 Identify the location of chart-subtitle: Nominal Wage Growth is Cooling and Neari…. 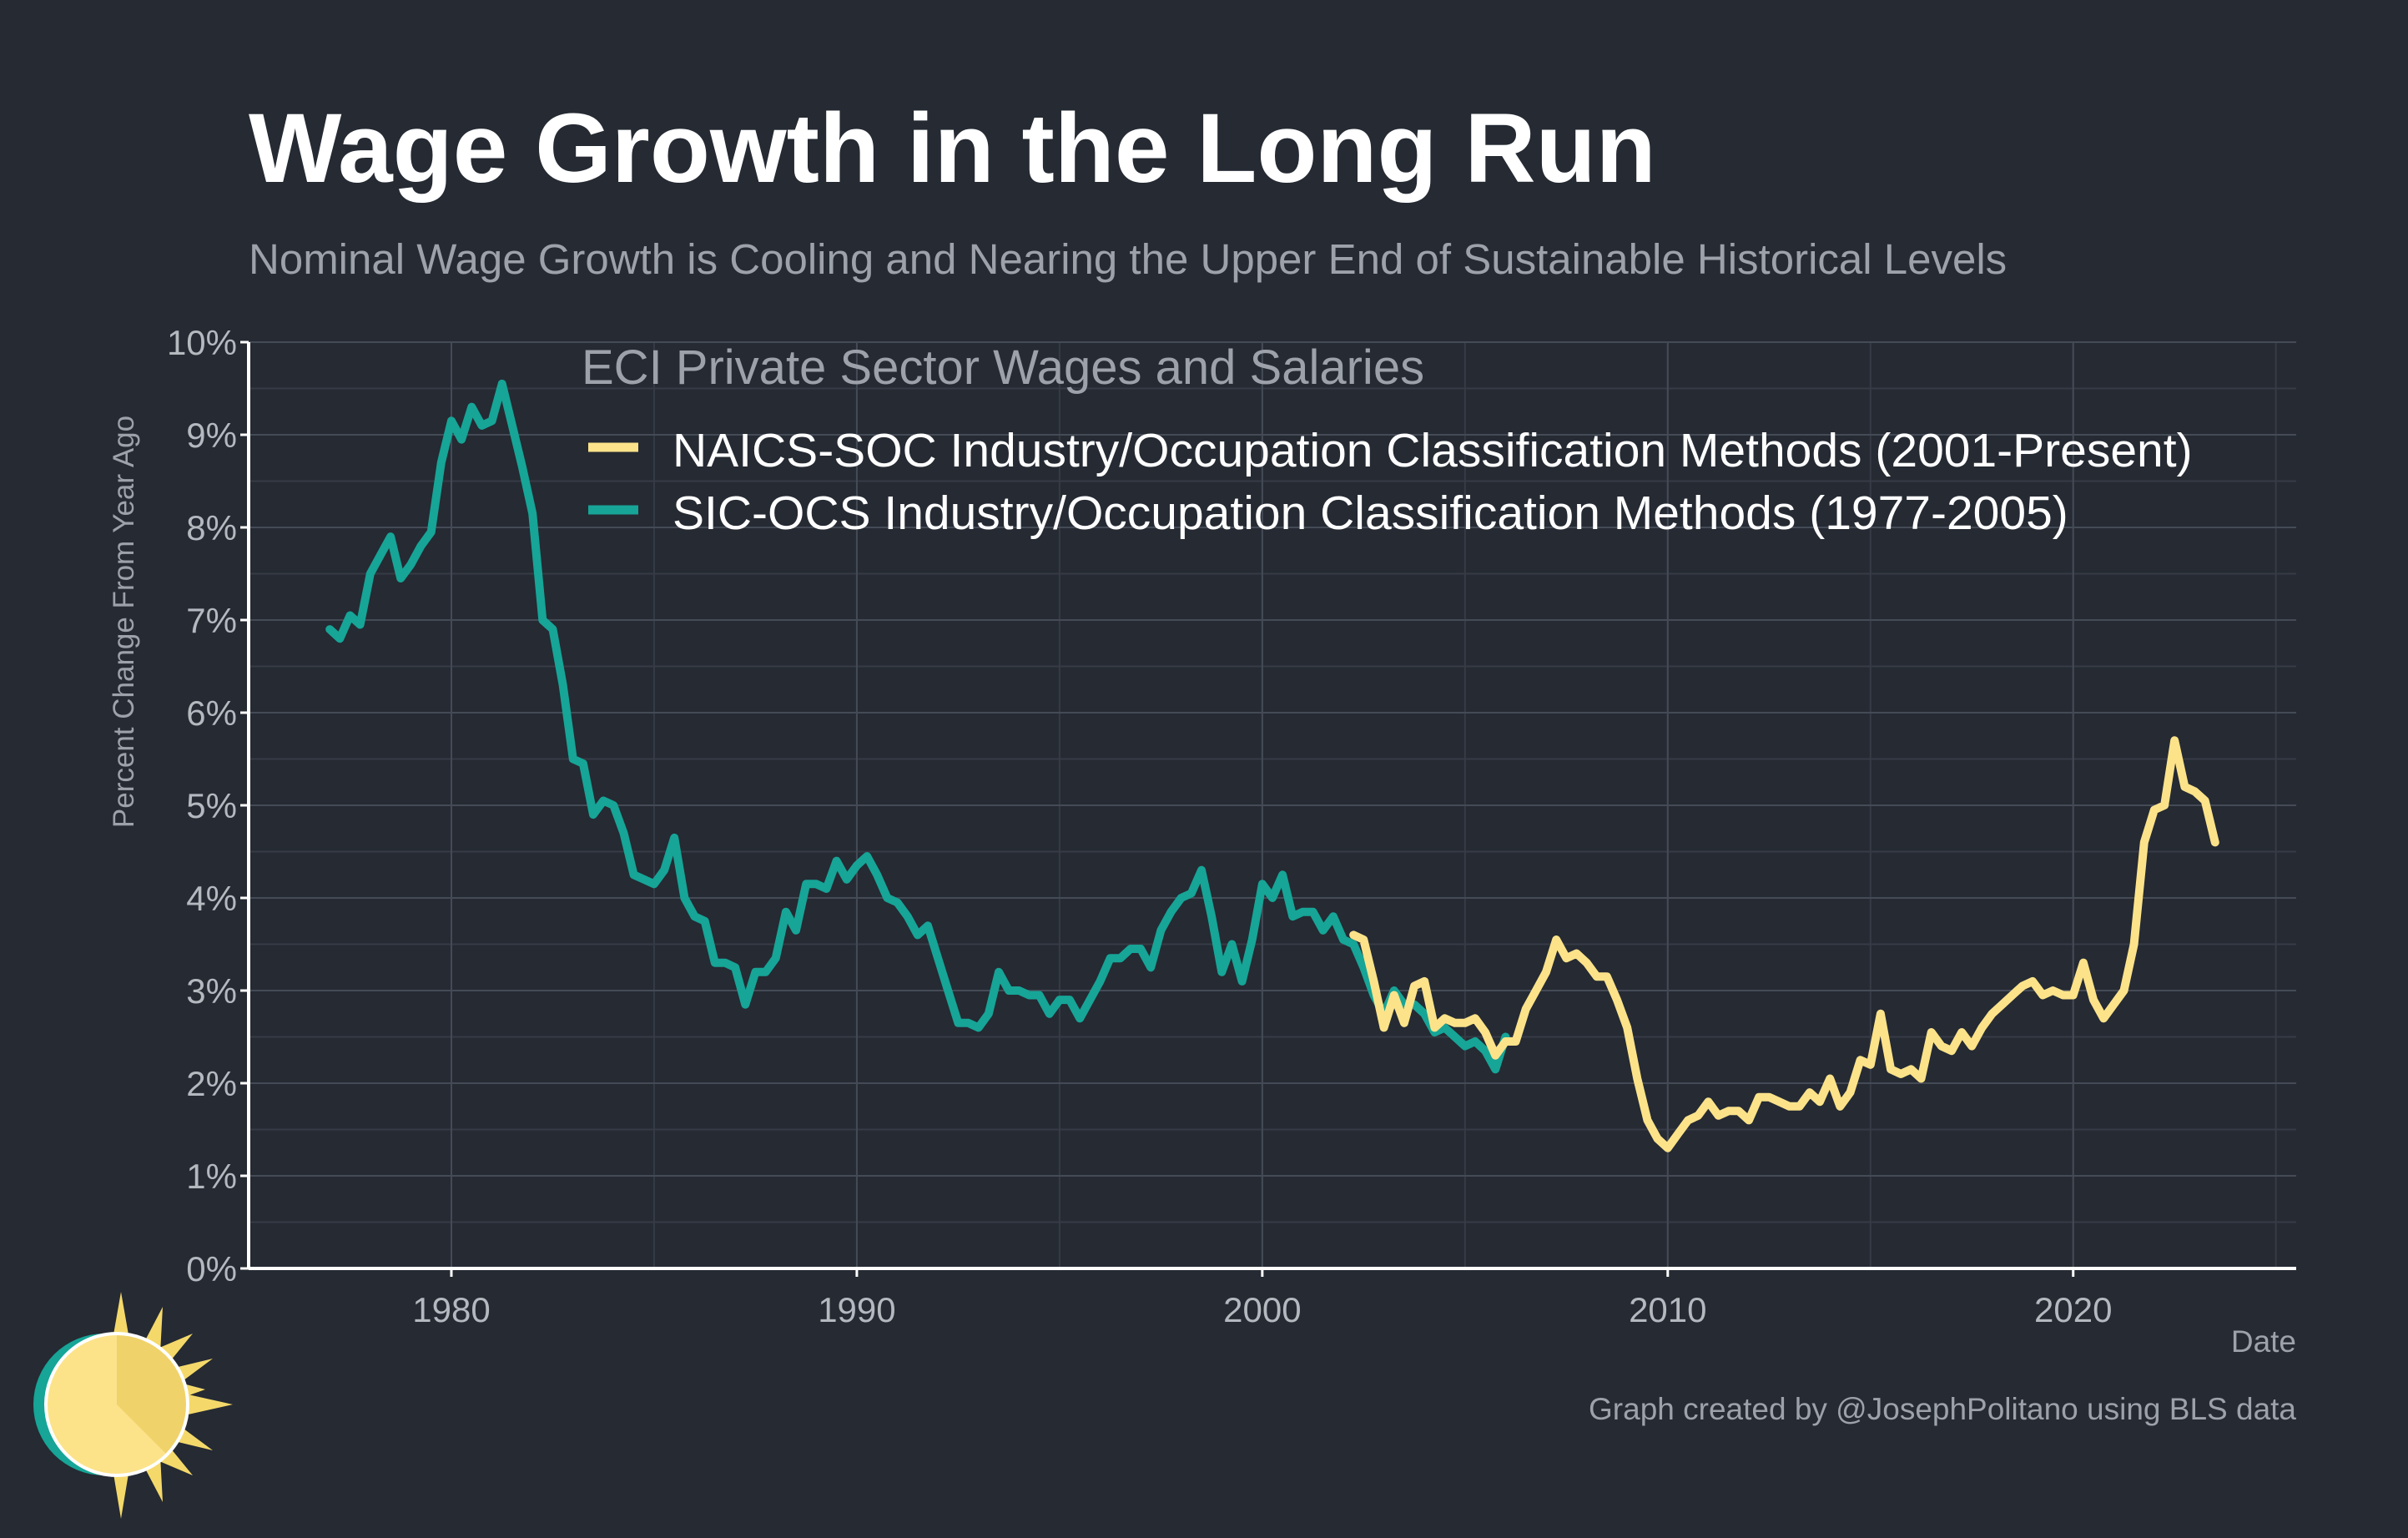
(1128, 259).